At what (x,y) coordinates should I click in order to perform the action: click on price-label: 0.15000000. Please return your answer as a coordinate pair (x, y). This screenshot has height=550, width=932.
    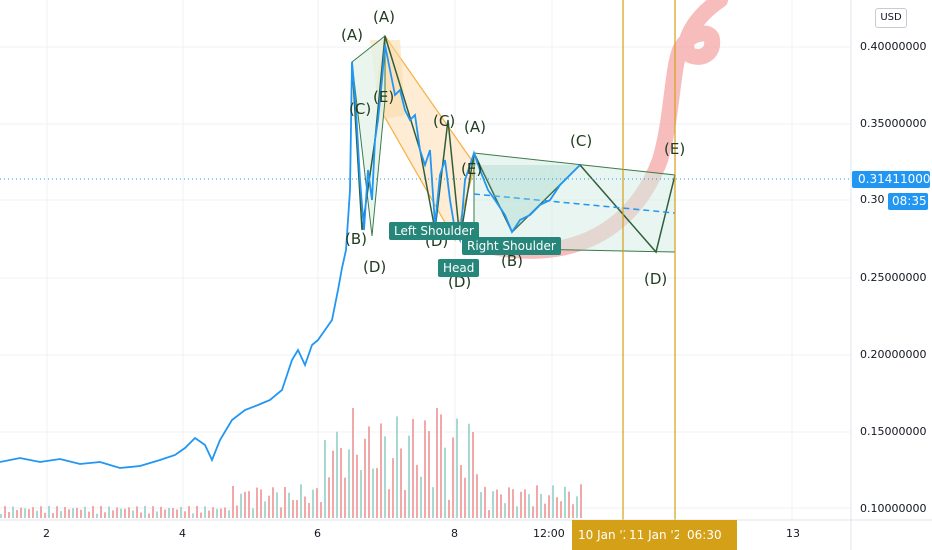
    Looking at the image, I should click on (893, 431).